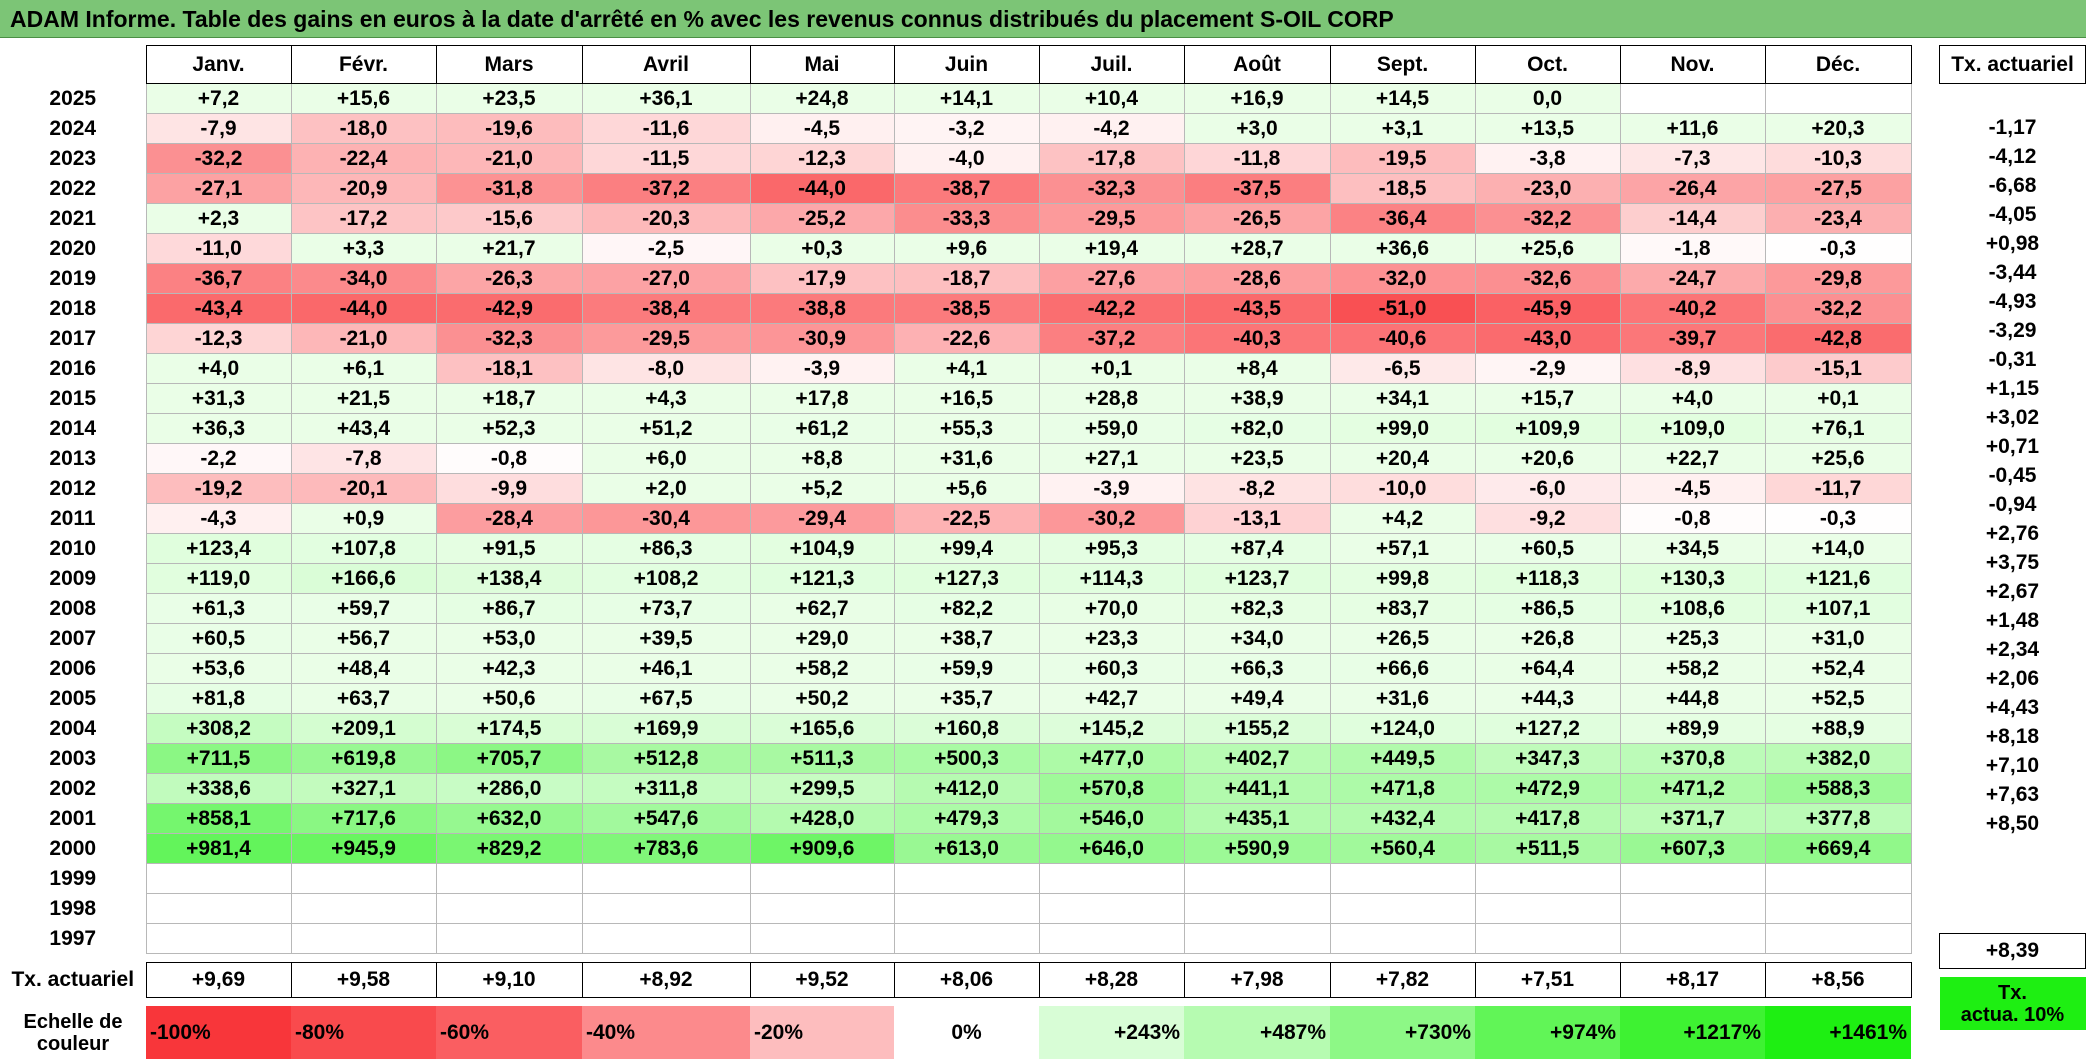  What do you see at coordinates (509, 1032) in the screenshot?
I see `scale-swatch: -60%` at bounding box center [509, 1032].